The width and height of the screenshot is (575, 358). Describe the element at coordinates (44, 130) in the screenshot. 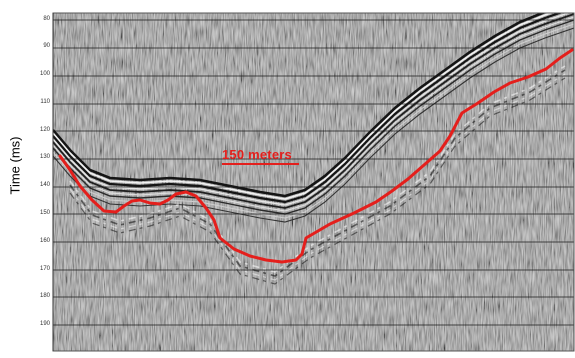

I see `y-tick-label: 120` at that location.